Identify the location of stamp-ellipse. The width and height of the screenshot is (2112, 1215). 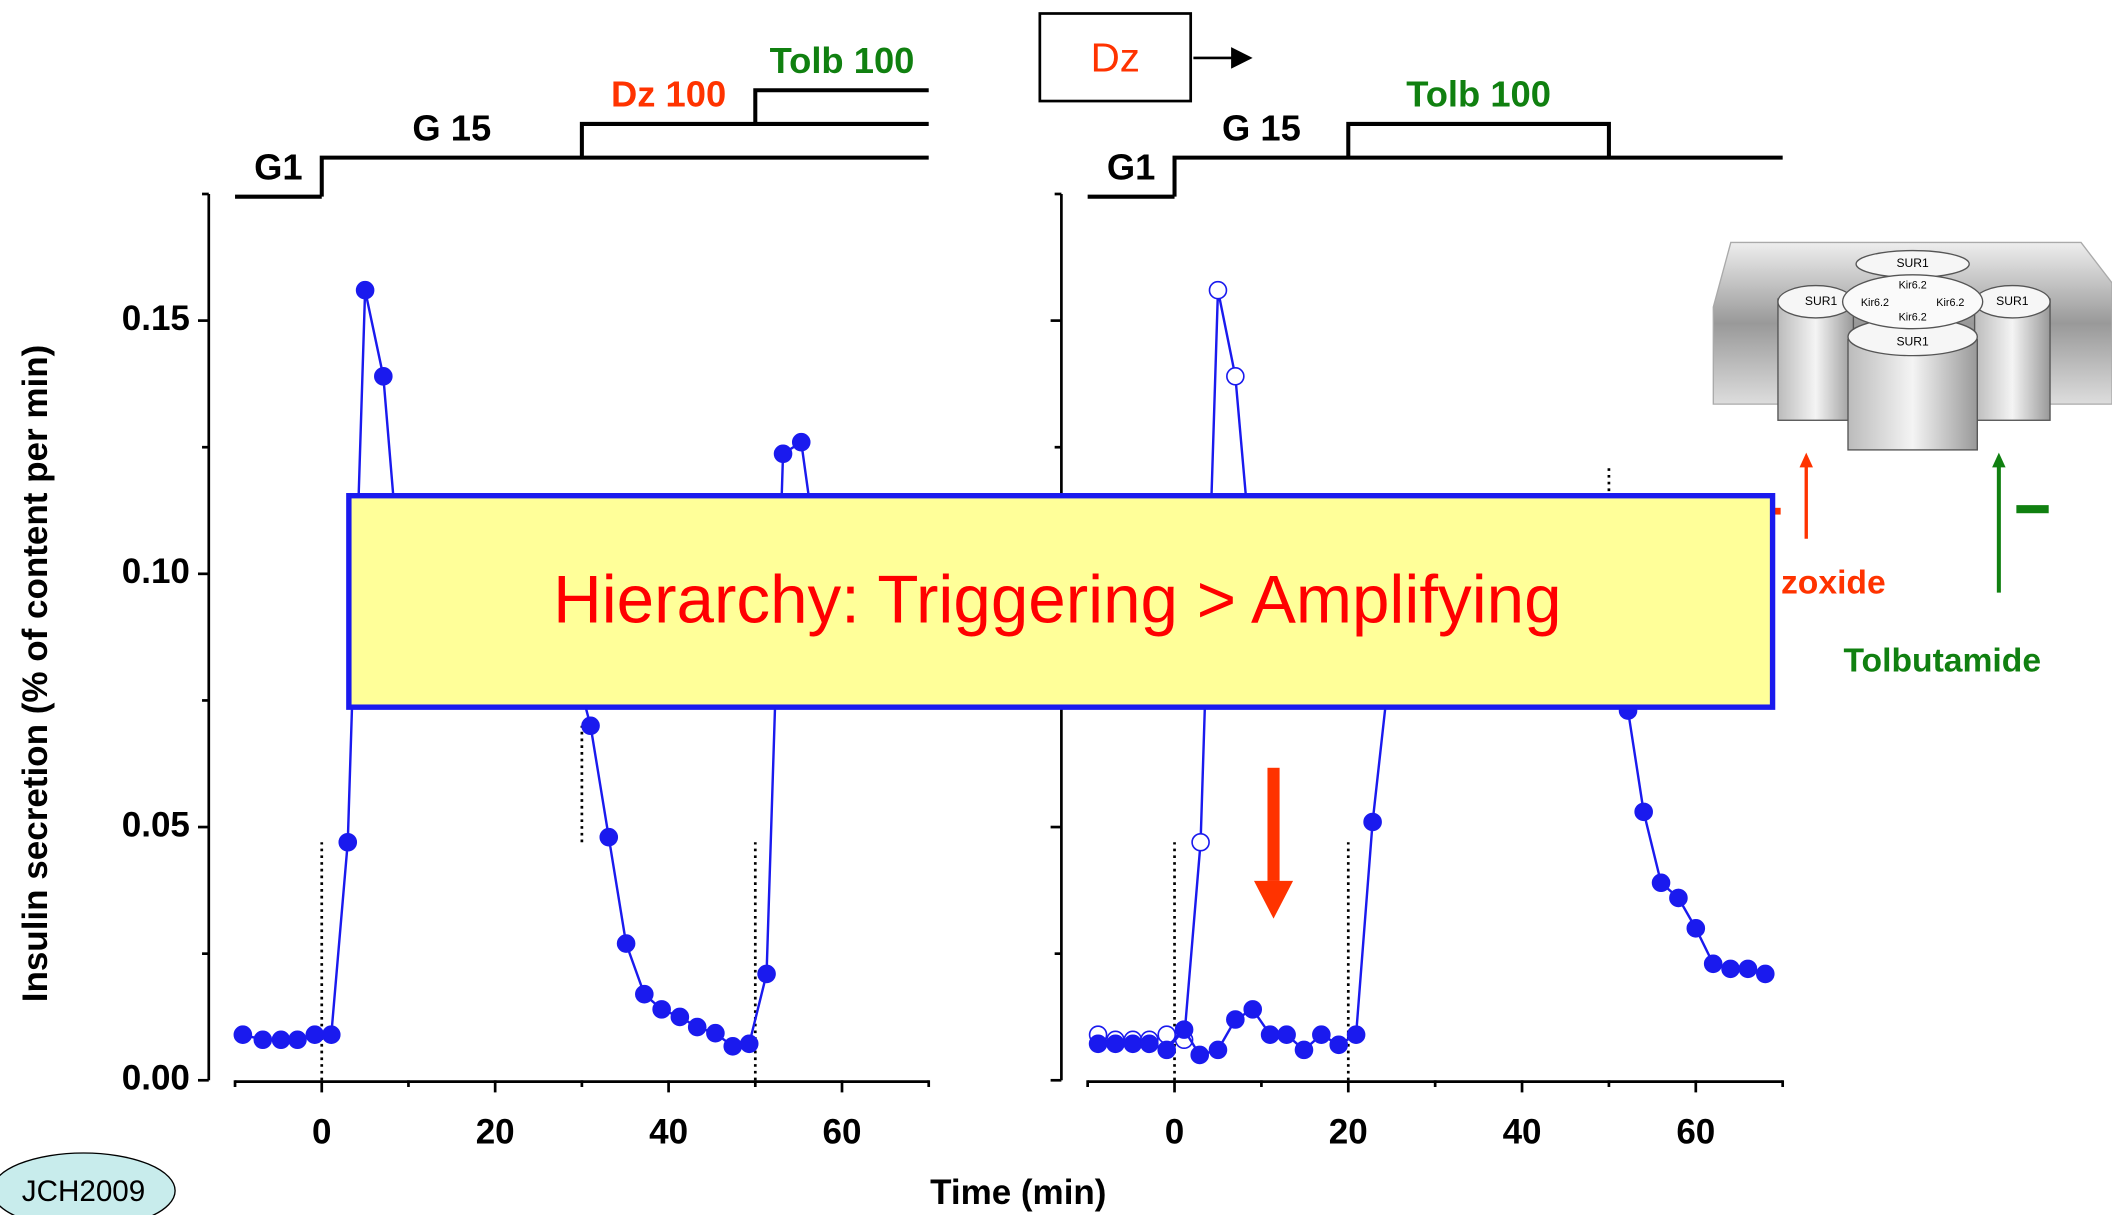
(88, 1183).